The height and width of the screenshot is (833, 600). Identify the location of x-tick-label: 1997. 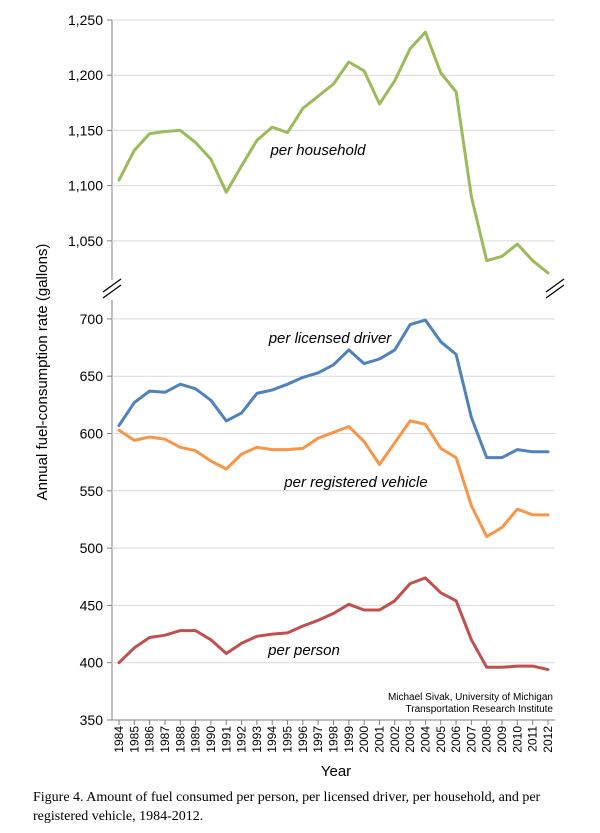
(318, 739).